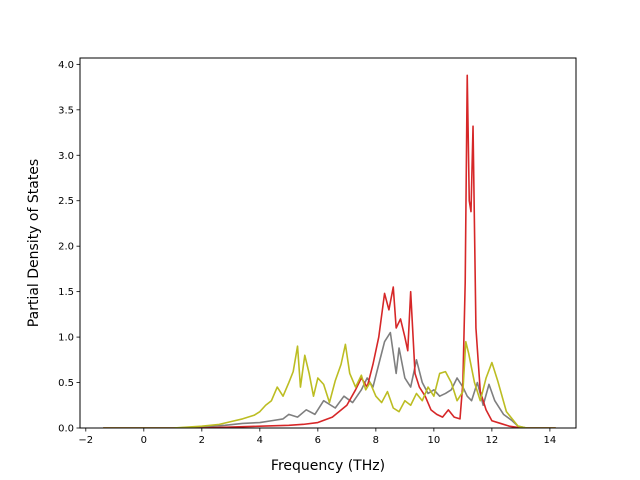  Describe the element at coordinates (66, 65) in the screenshot. I see `y-tick-label: 4.0` at that location.